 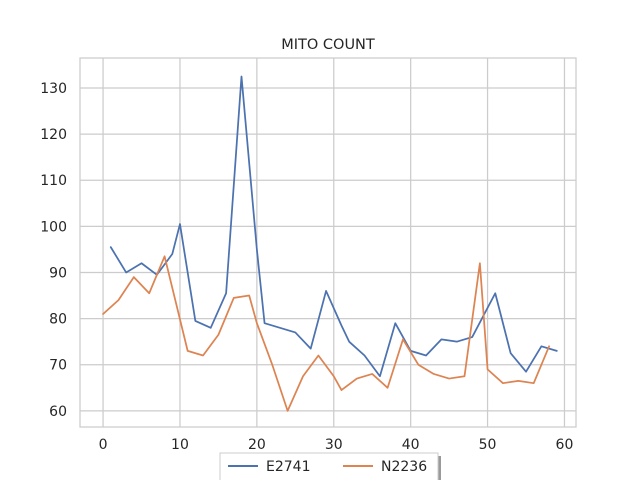 I want to click on y-tick-label: 70, so click(x=58, y=366).